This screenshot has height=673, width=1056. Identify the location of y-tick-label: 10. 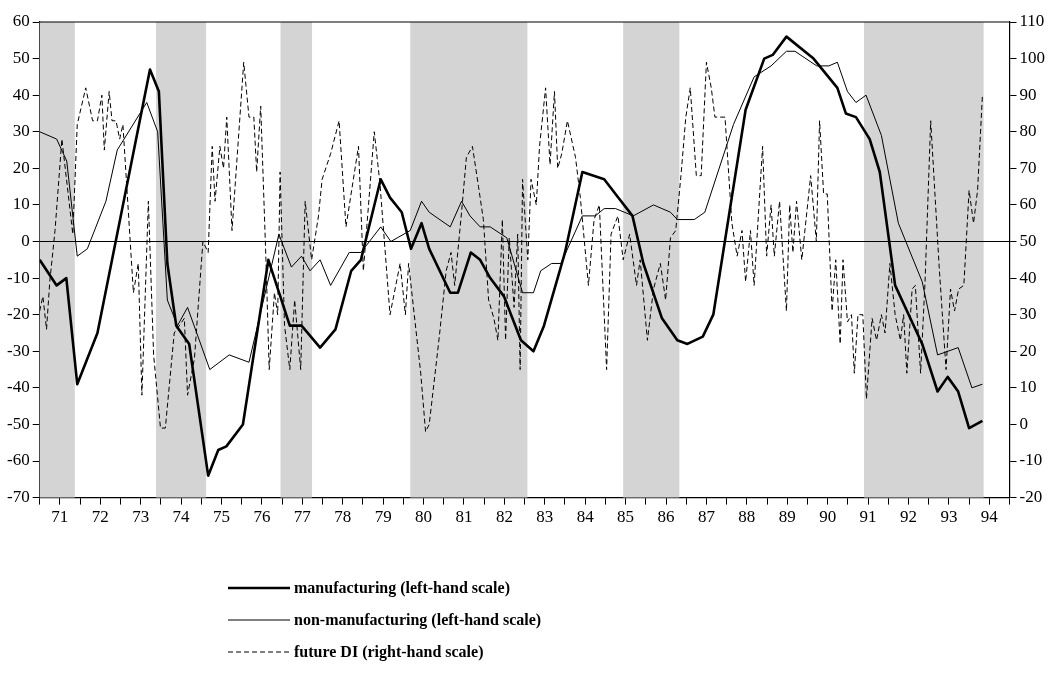
(21, 204).